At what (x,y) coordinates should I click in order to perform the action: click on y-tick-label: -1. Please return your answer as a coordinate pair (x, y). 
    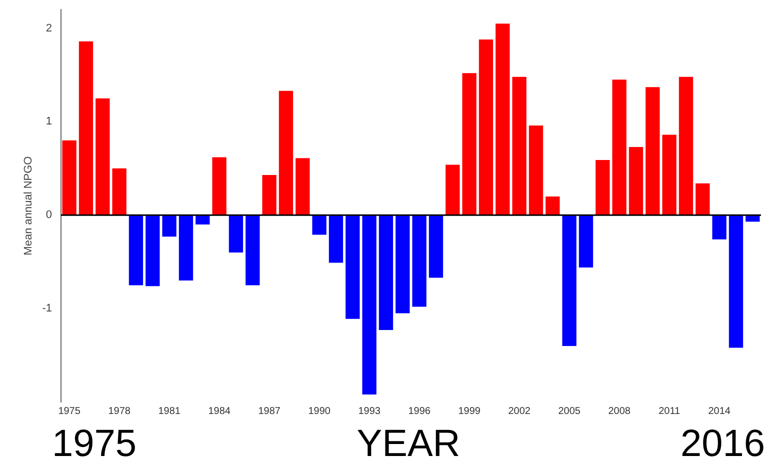
    Looking at the image, I should click on (47, 308).